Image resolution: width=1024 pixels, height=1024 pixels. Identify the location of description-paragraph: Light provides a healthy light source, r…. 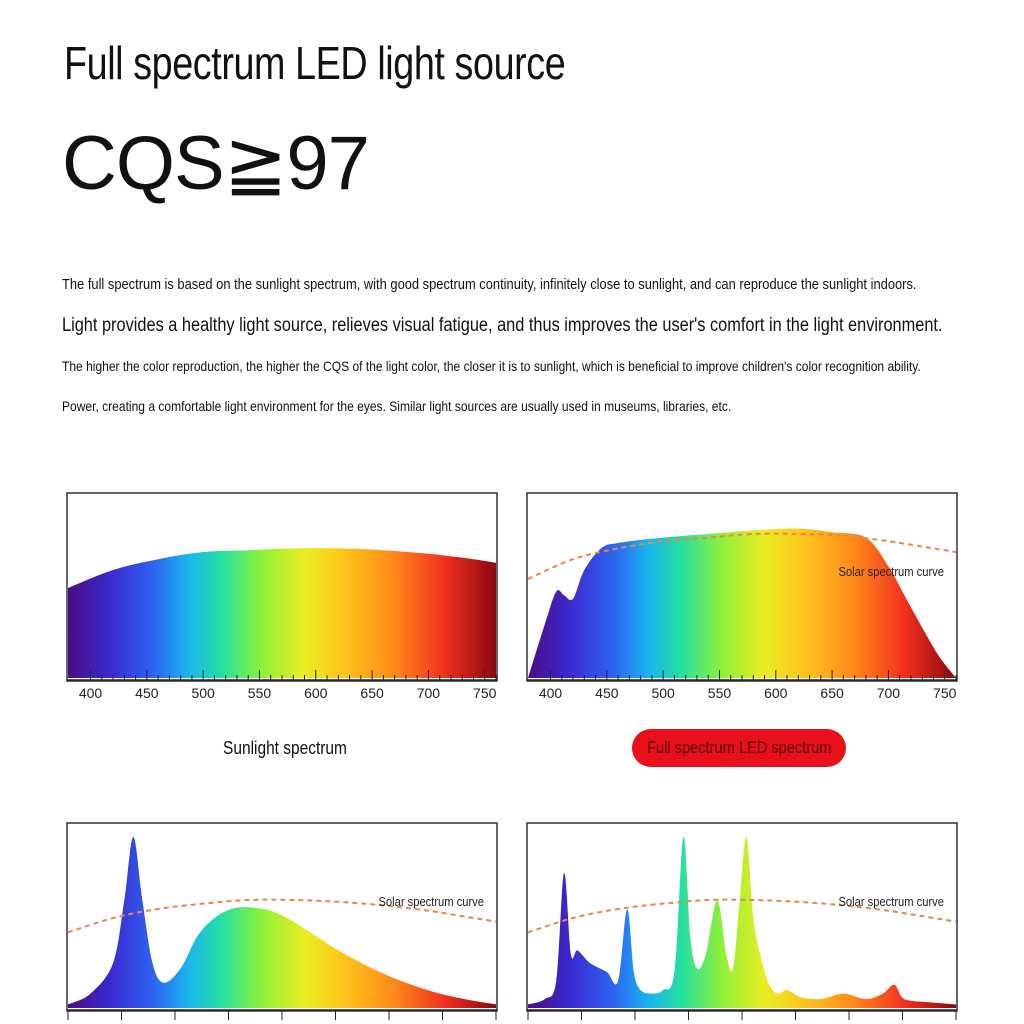
(502, 325).